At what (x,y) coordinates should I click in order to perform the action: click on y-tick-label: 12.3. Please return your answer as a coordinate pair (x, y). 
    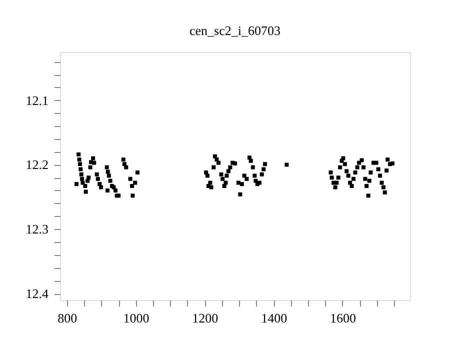
    Looking at the image, I should click on (37, 229).